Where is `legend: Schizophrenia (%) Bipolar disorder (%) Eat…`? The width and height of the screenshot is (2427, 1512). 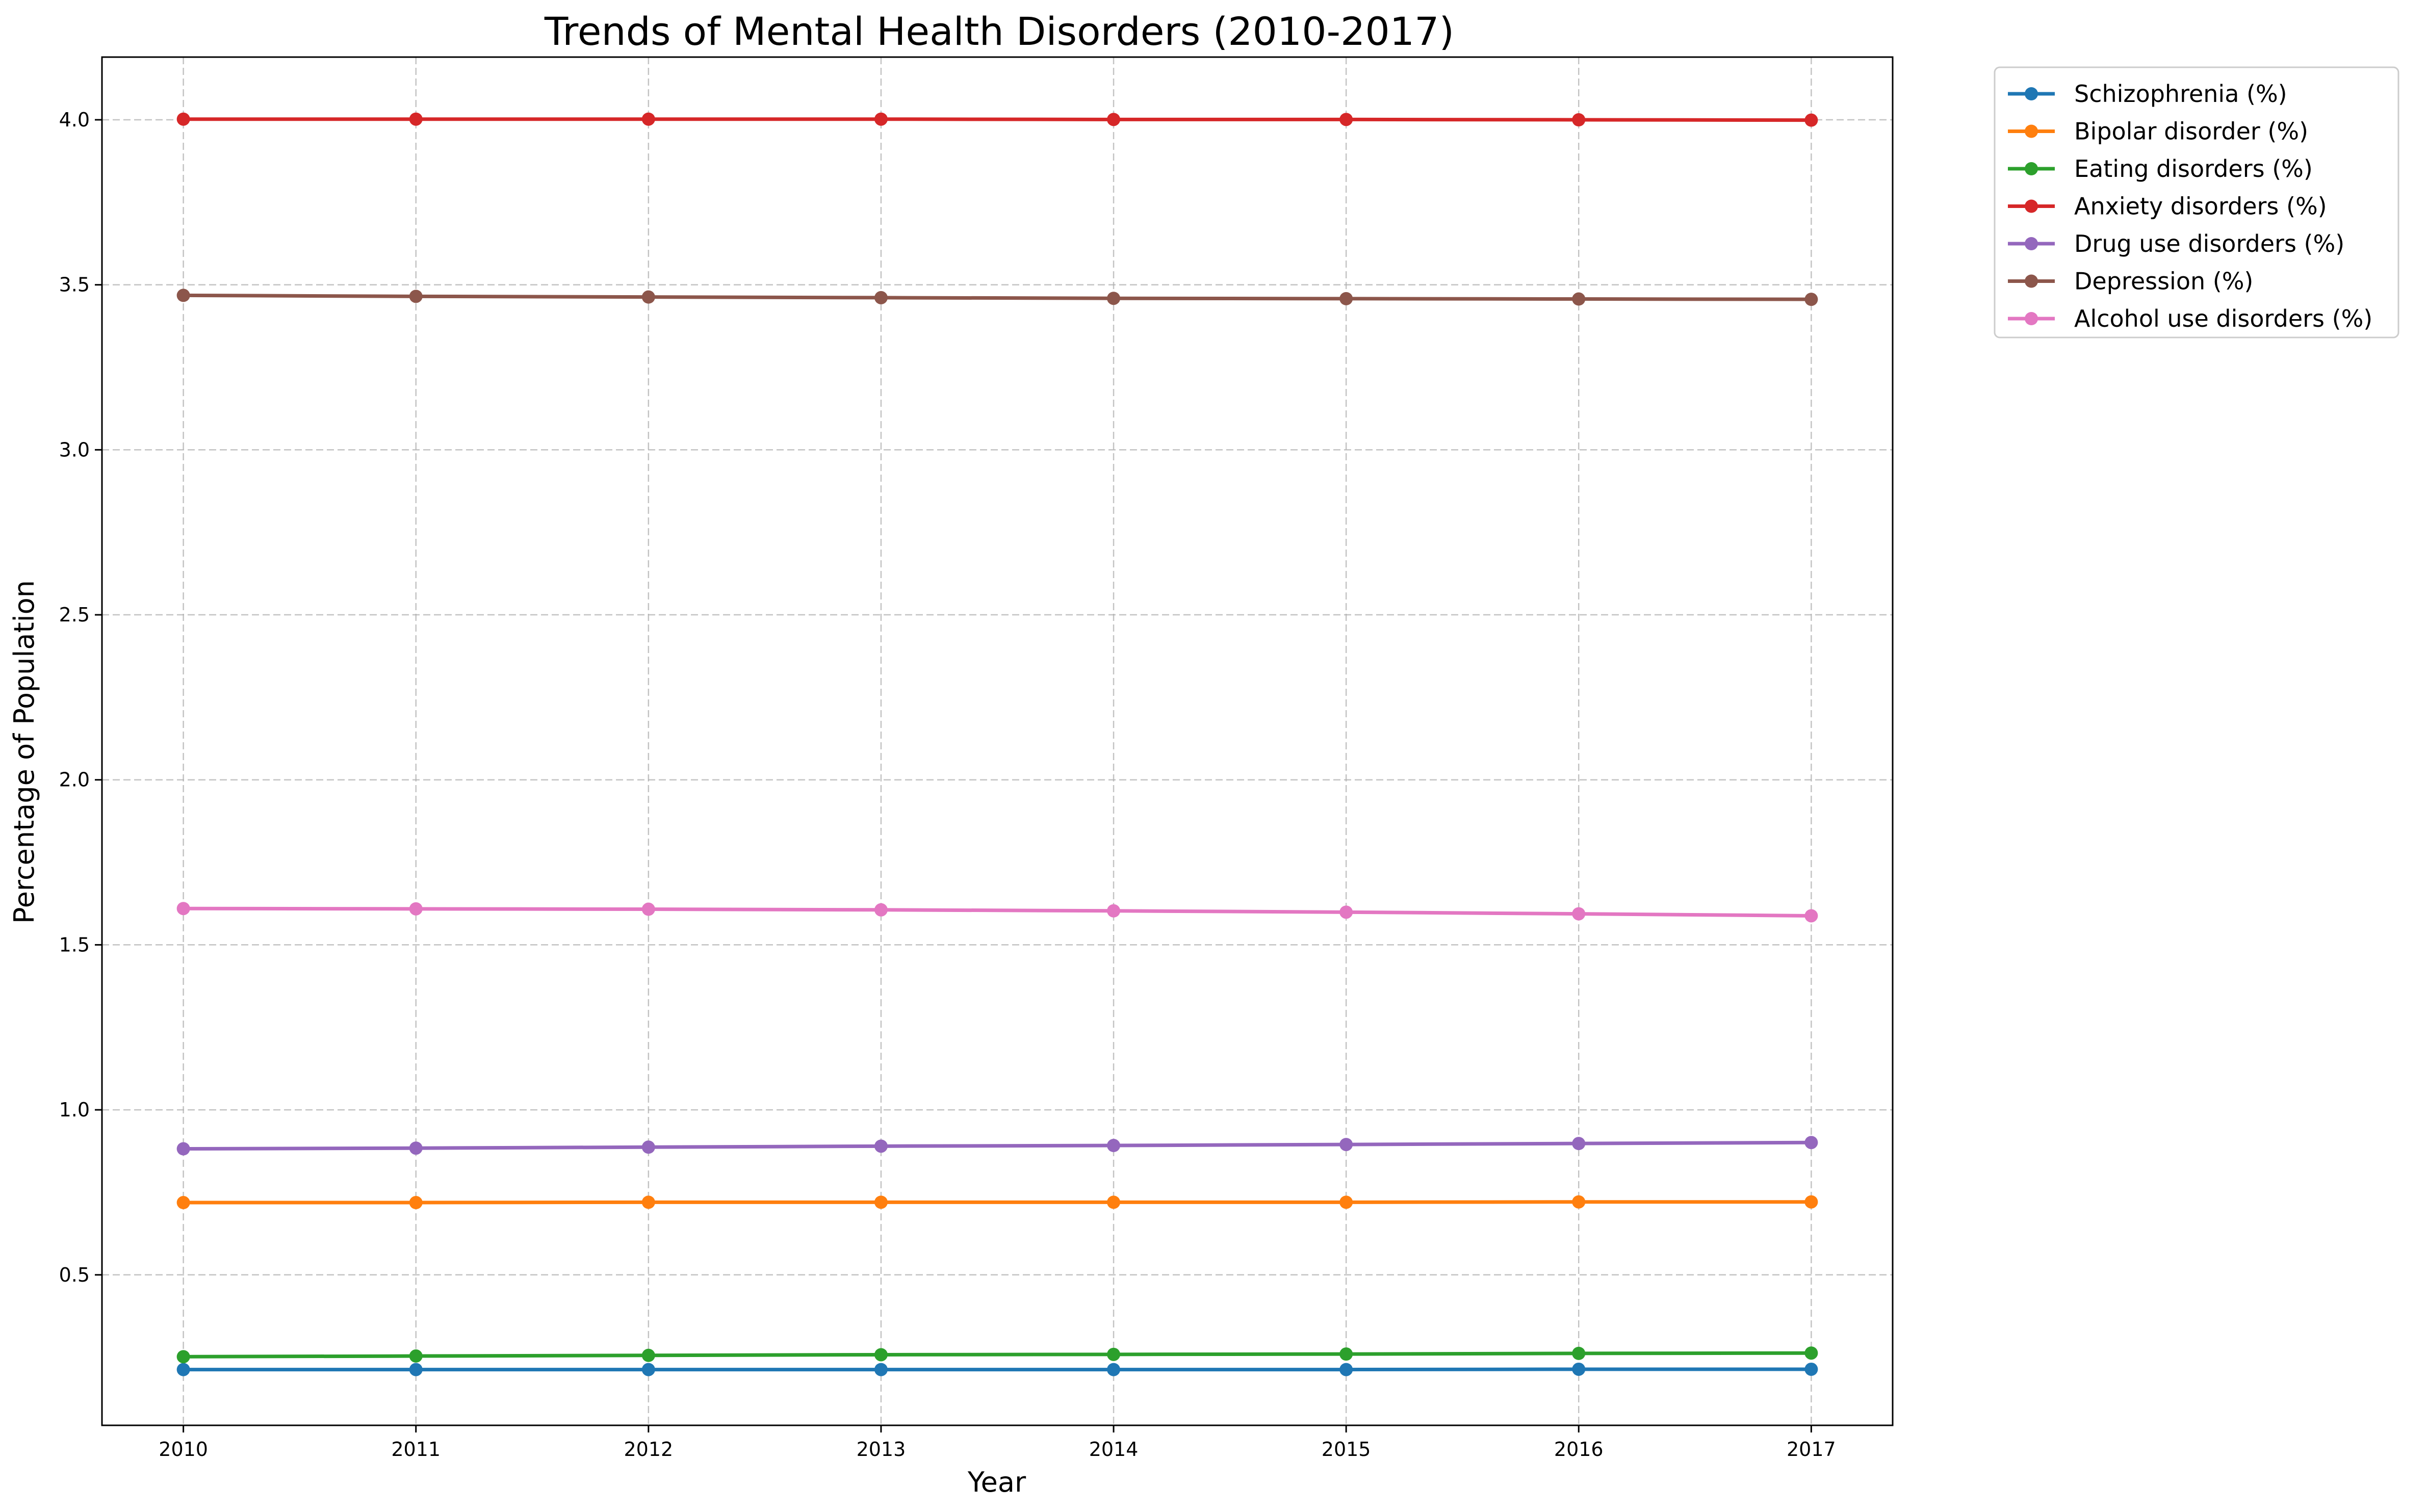
legend: Schizophrenia (%) Bipolar disorder (%) Eat… is located at coordinates (2196, 202).